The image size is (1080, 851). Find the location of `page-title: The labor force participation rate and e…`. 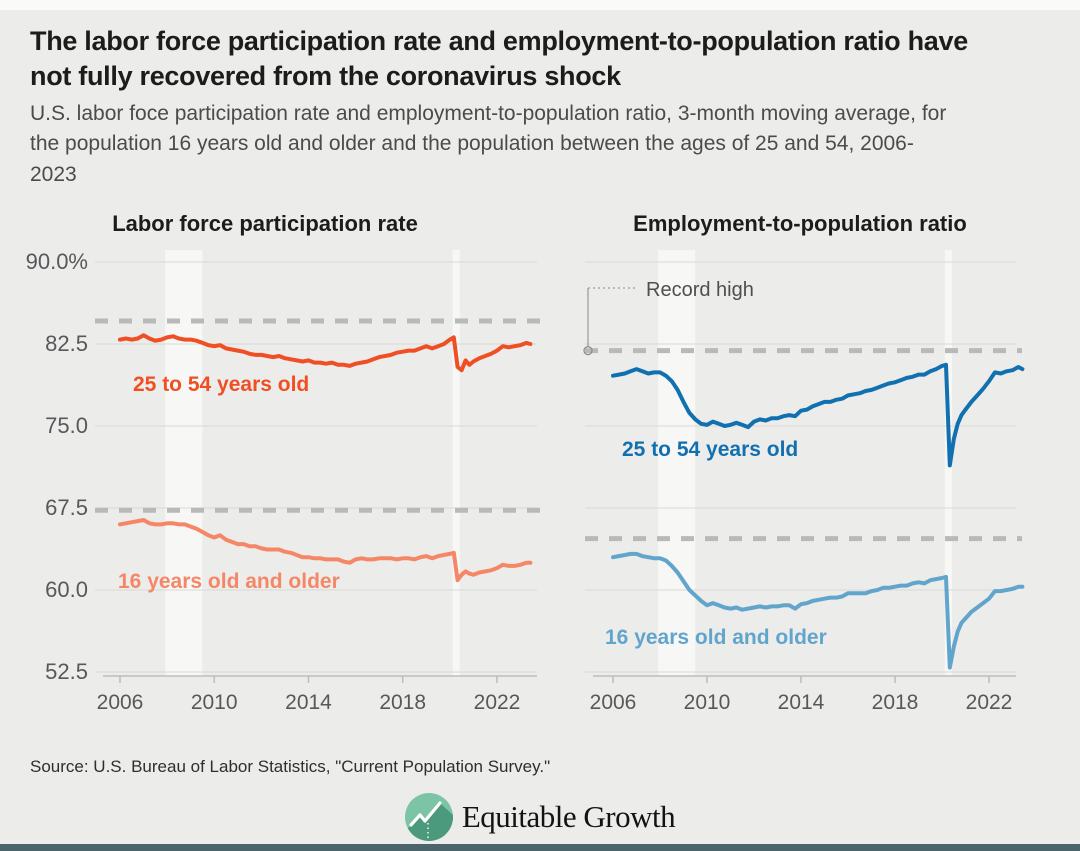

page-title: The labor force participation rate and e… is located at coordinates (499, 59).